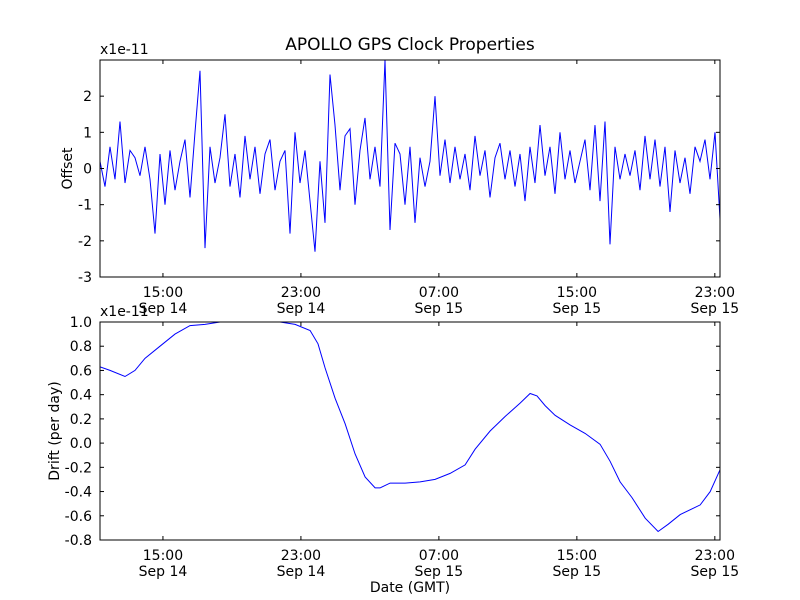  I want to click on y-tick-label: 0.0, so click(81, 444).